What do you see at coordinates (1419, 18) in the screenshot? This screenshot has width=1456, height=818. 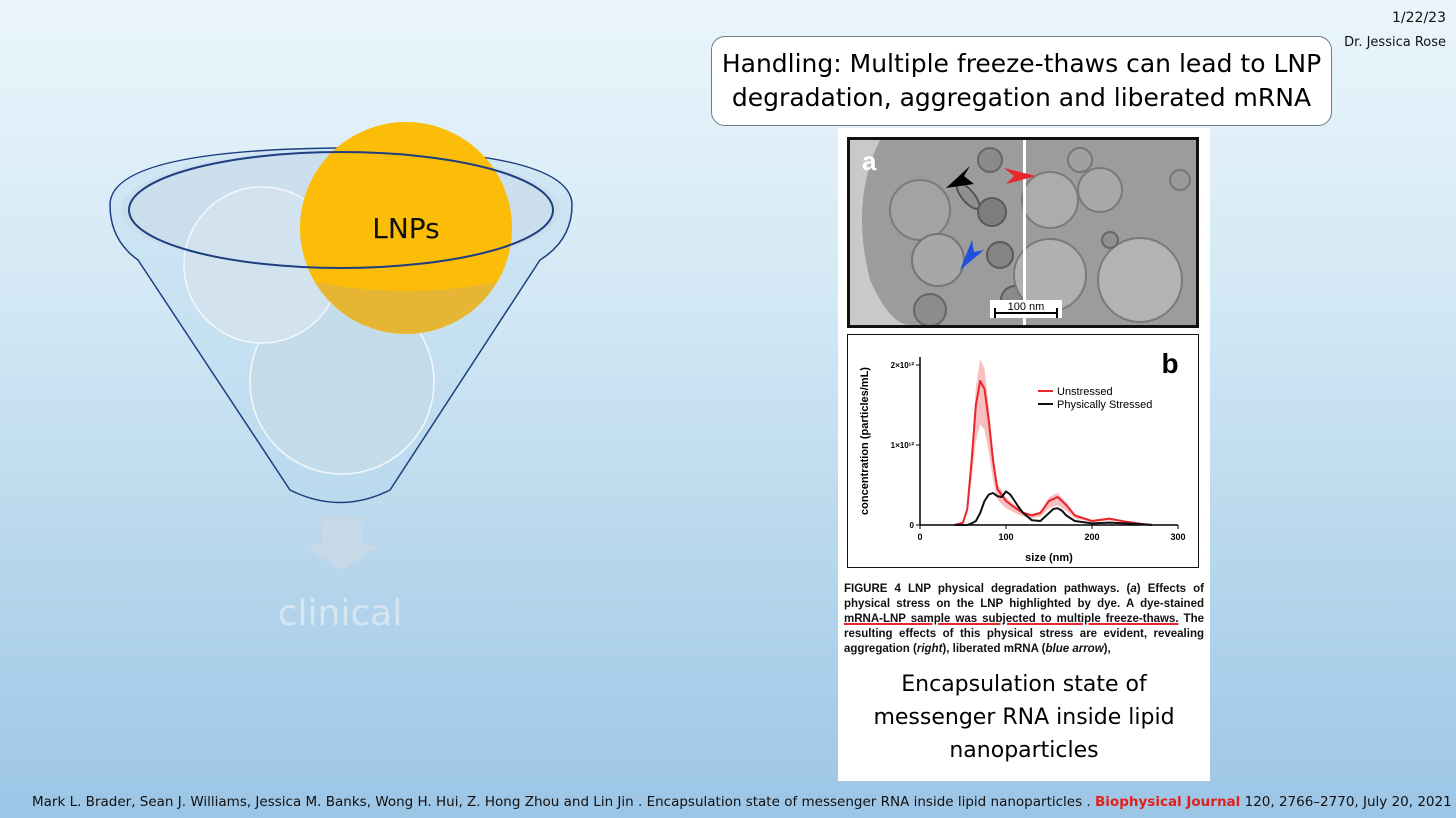 I see `slide-date: 1/22/23` at bounding box center [1419, 18].